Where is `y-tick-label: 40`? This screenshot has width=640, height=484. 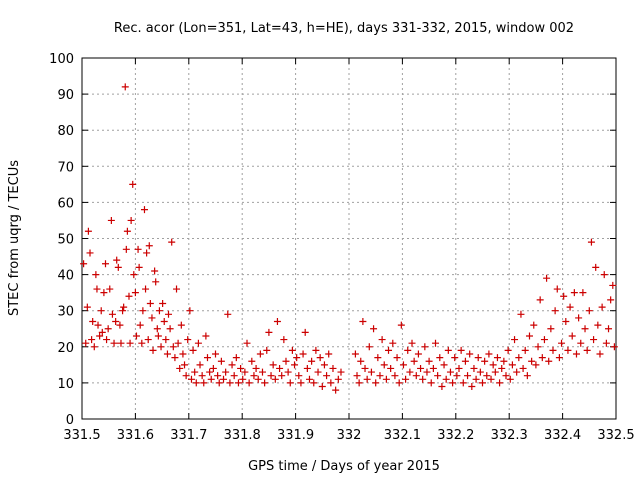 y-tick-label: 40 is located at coordinates (65, 276).